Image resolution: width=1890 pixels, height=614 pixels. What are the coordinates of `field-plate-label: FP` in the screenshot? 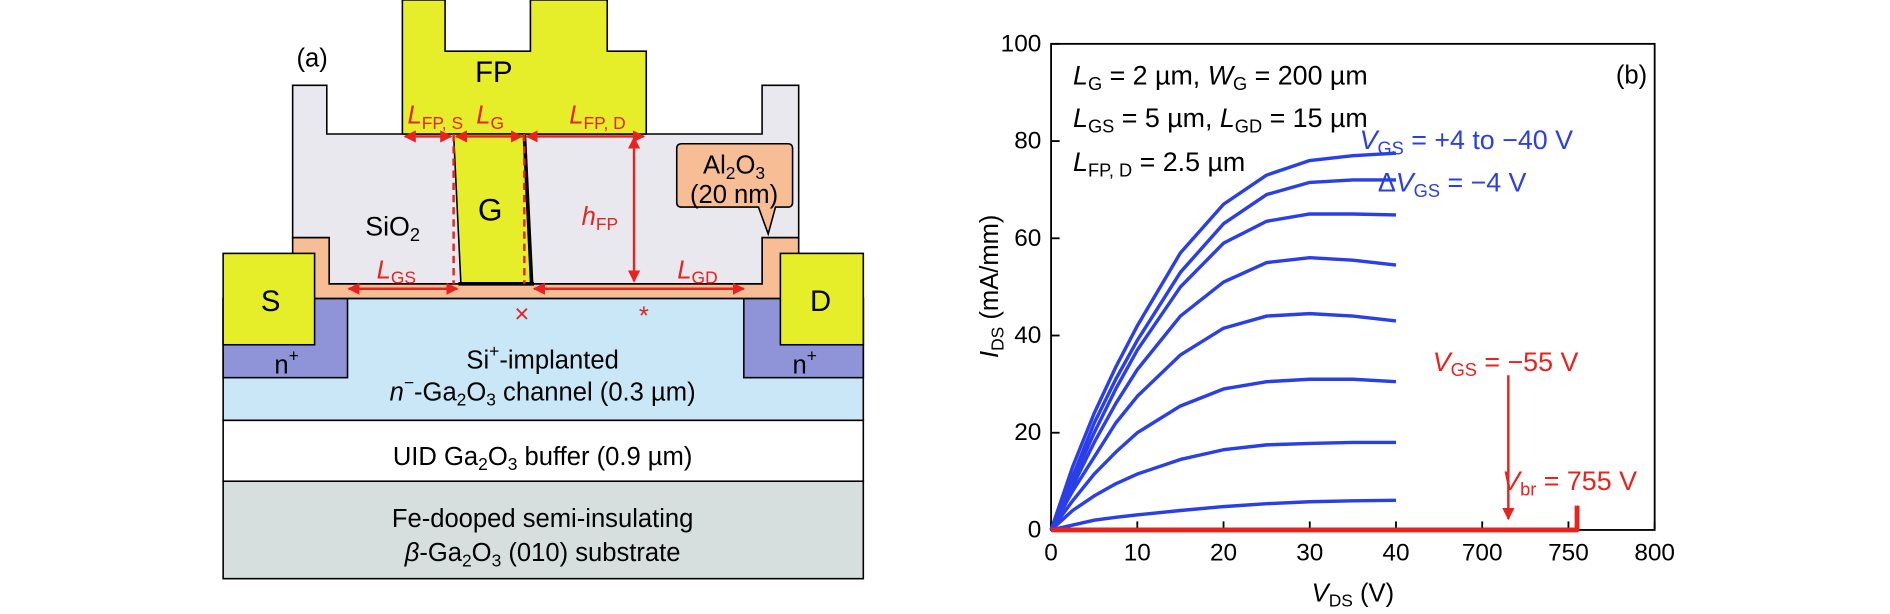 It's located at (493, 73).